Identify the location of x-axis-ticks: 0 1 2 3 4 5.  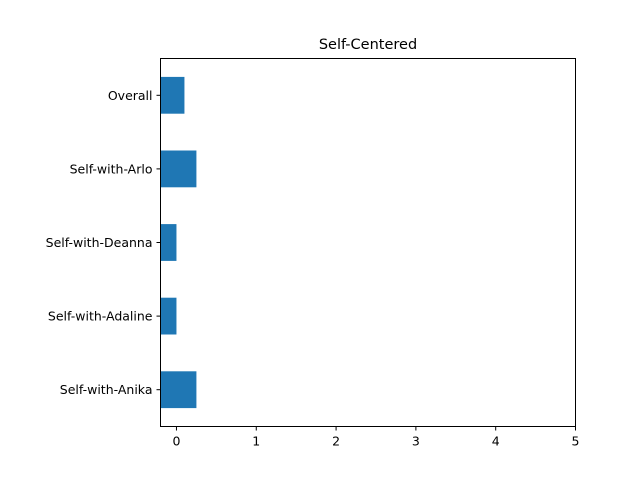
(376, 437).